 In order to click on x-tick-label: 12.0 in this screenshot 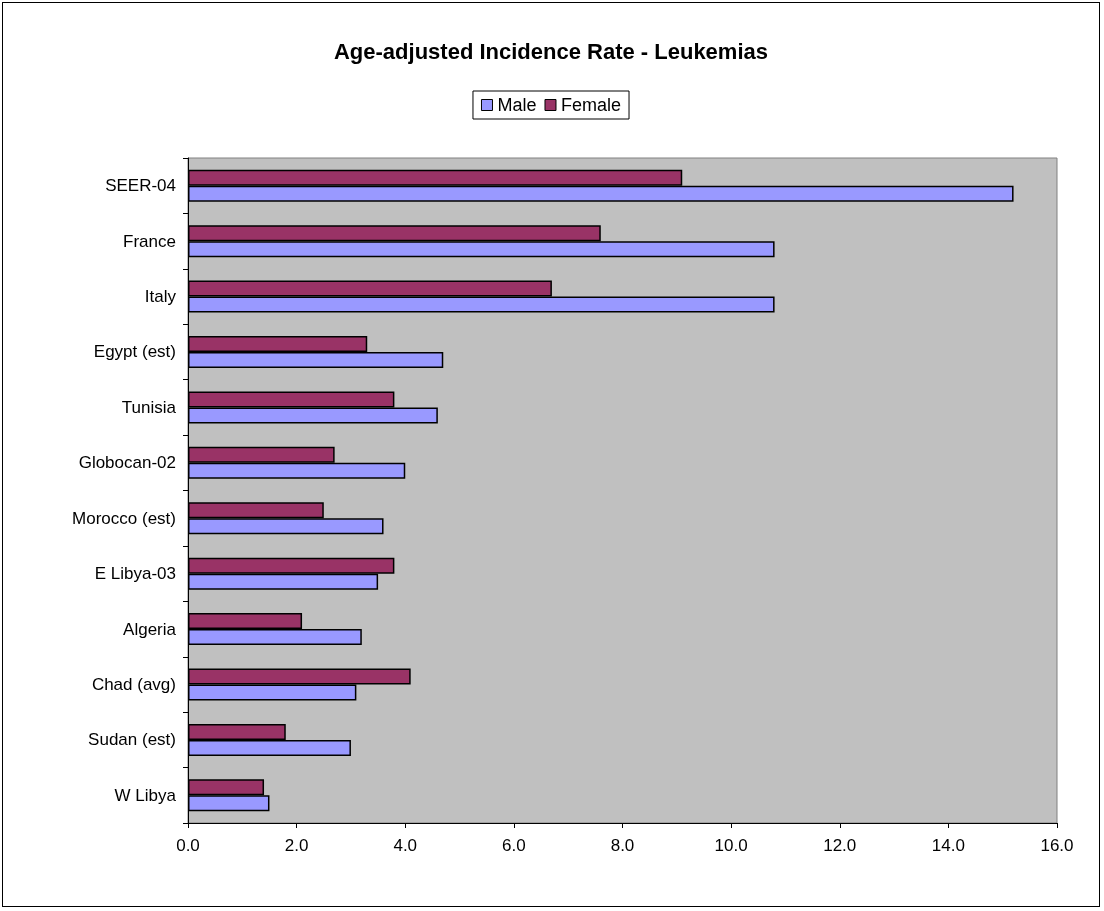, I will do `click(840, 845)`.